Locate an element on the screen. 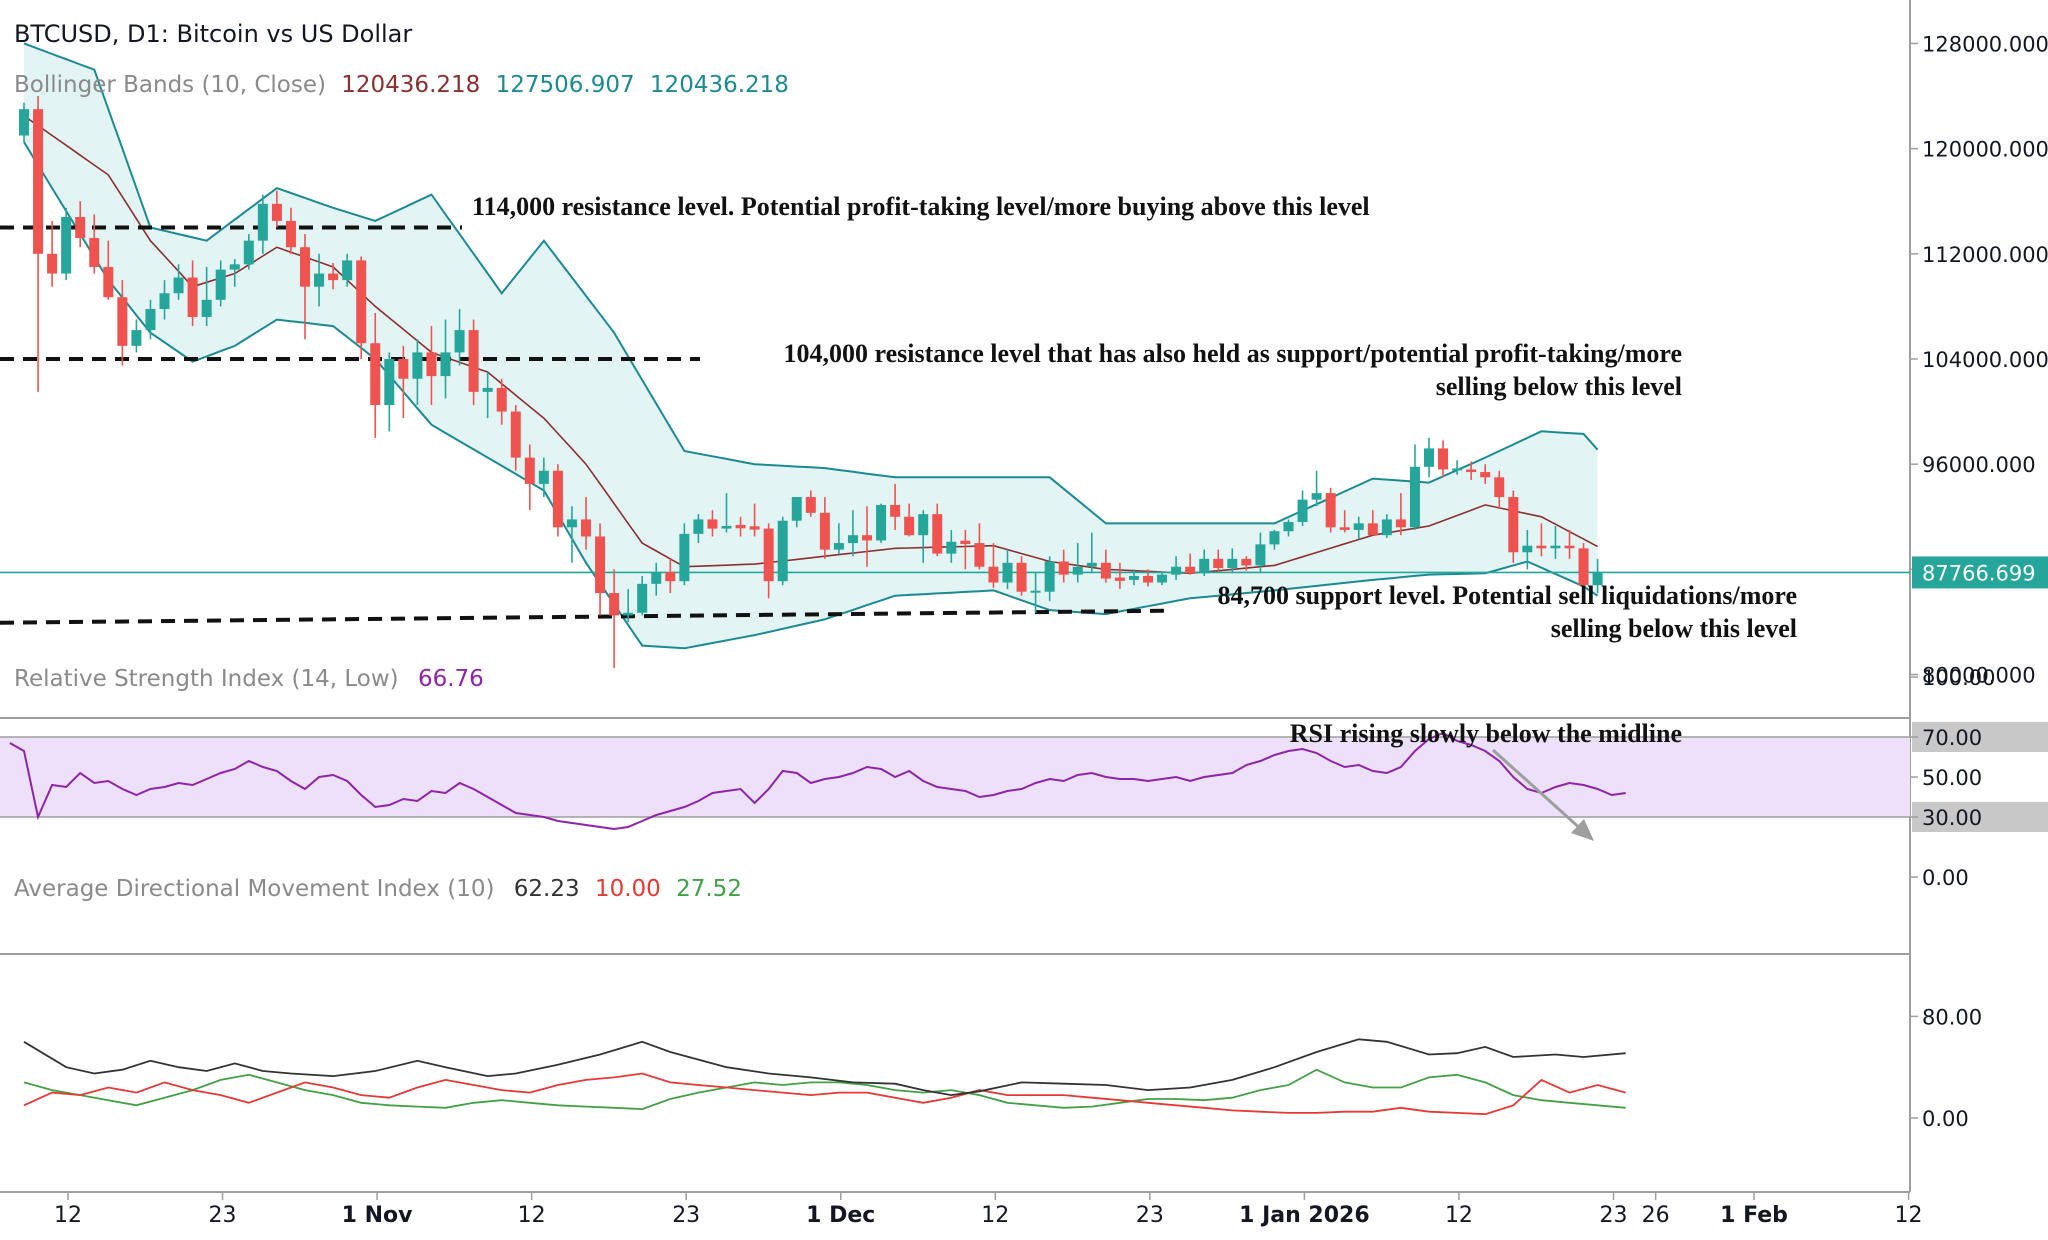 The width and height of the screenshot is (2048, 1240). price-tick-label: 112000.000 is located at coordinates (1985, 255).